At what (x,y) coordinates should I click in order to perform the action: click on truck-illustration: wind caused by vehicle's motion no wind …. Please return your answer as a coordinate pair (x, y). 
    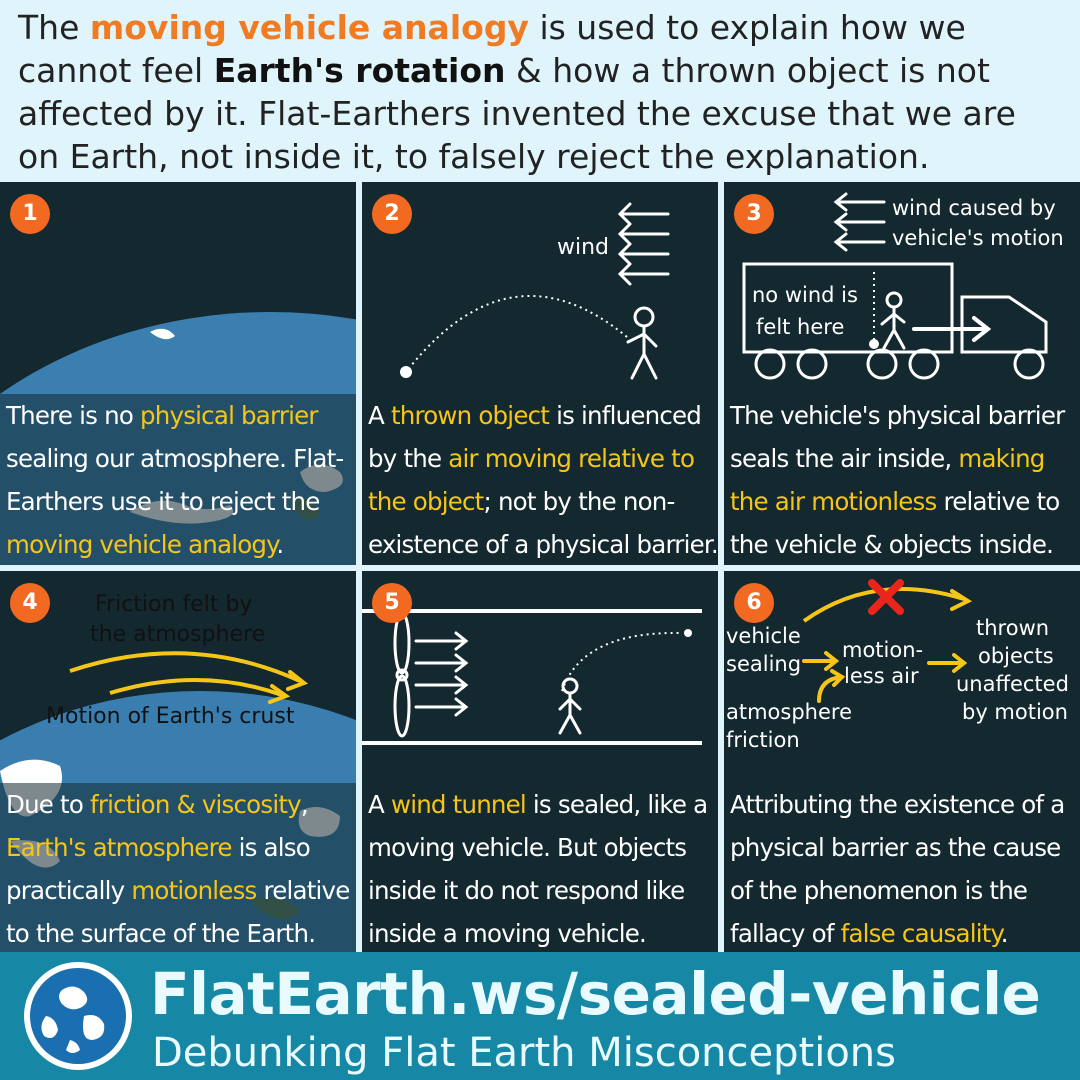
    Looking at the image, I should click on (903, 286).